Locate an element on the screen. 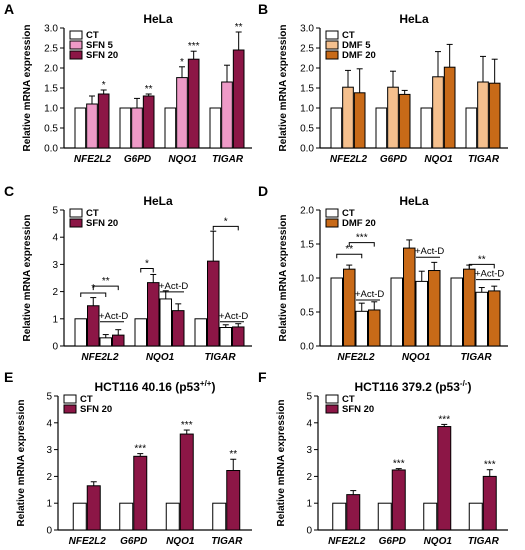 This screenshot has width=525, height=550. y-tick-label: 0.5 is located at coordinates (307, 129).